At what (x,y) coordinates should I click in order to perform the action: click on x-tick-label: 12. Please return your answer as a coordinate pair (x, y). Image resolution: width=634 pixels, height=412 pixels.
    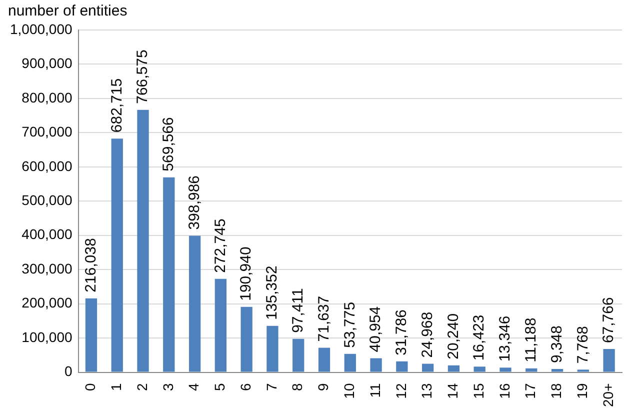
    Looking at the image, I should click on (400, 391).